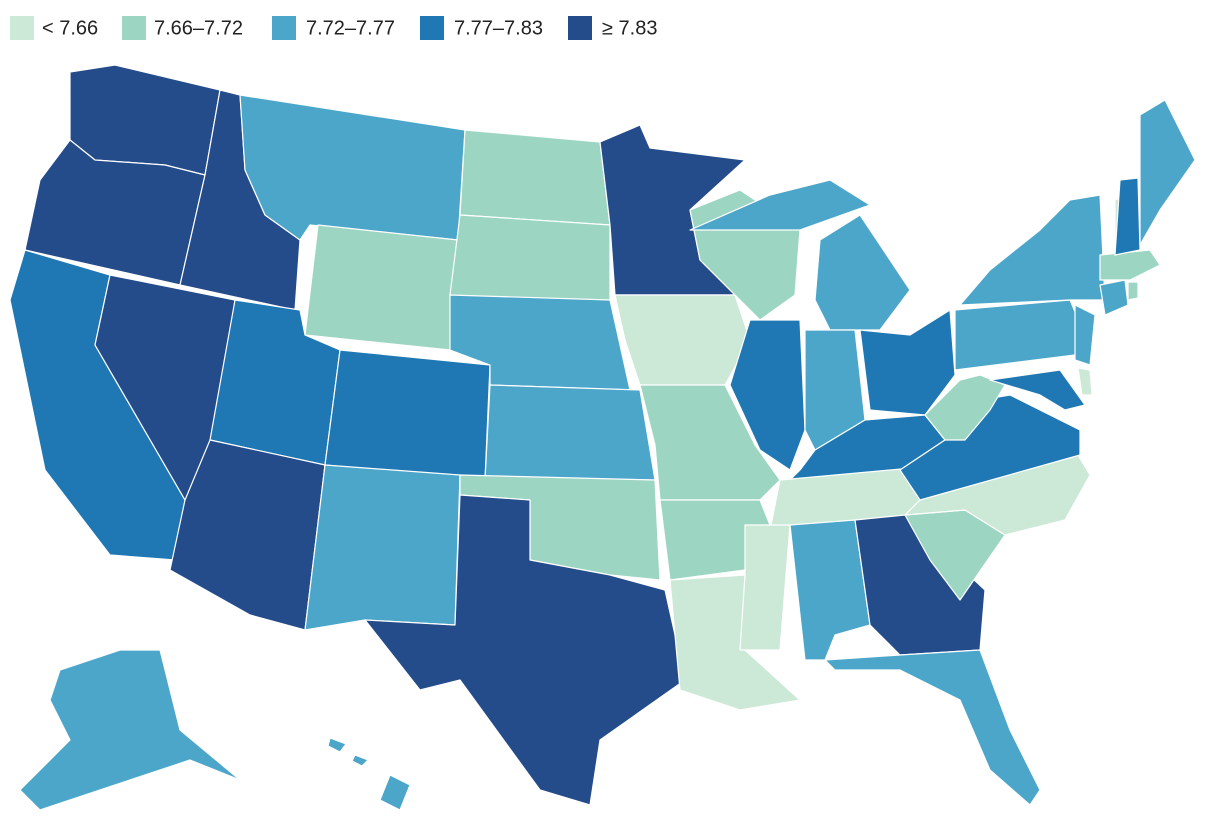 The height and width of the screenshot is (830, 1220). Describe the element at coordinates (198, 28) in the screenshot. I see `legend-label: 7.66–7.72` at that location.